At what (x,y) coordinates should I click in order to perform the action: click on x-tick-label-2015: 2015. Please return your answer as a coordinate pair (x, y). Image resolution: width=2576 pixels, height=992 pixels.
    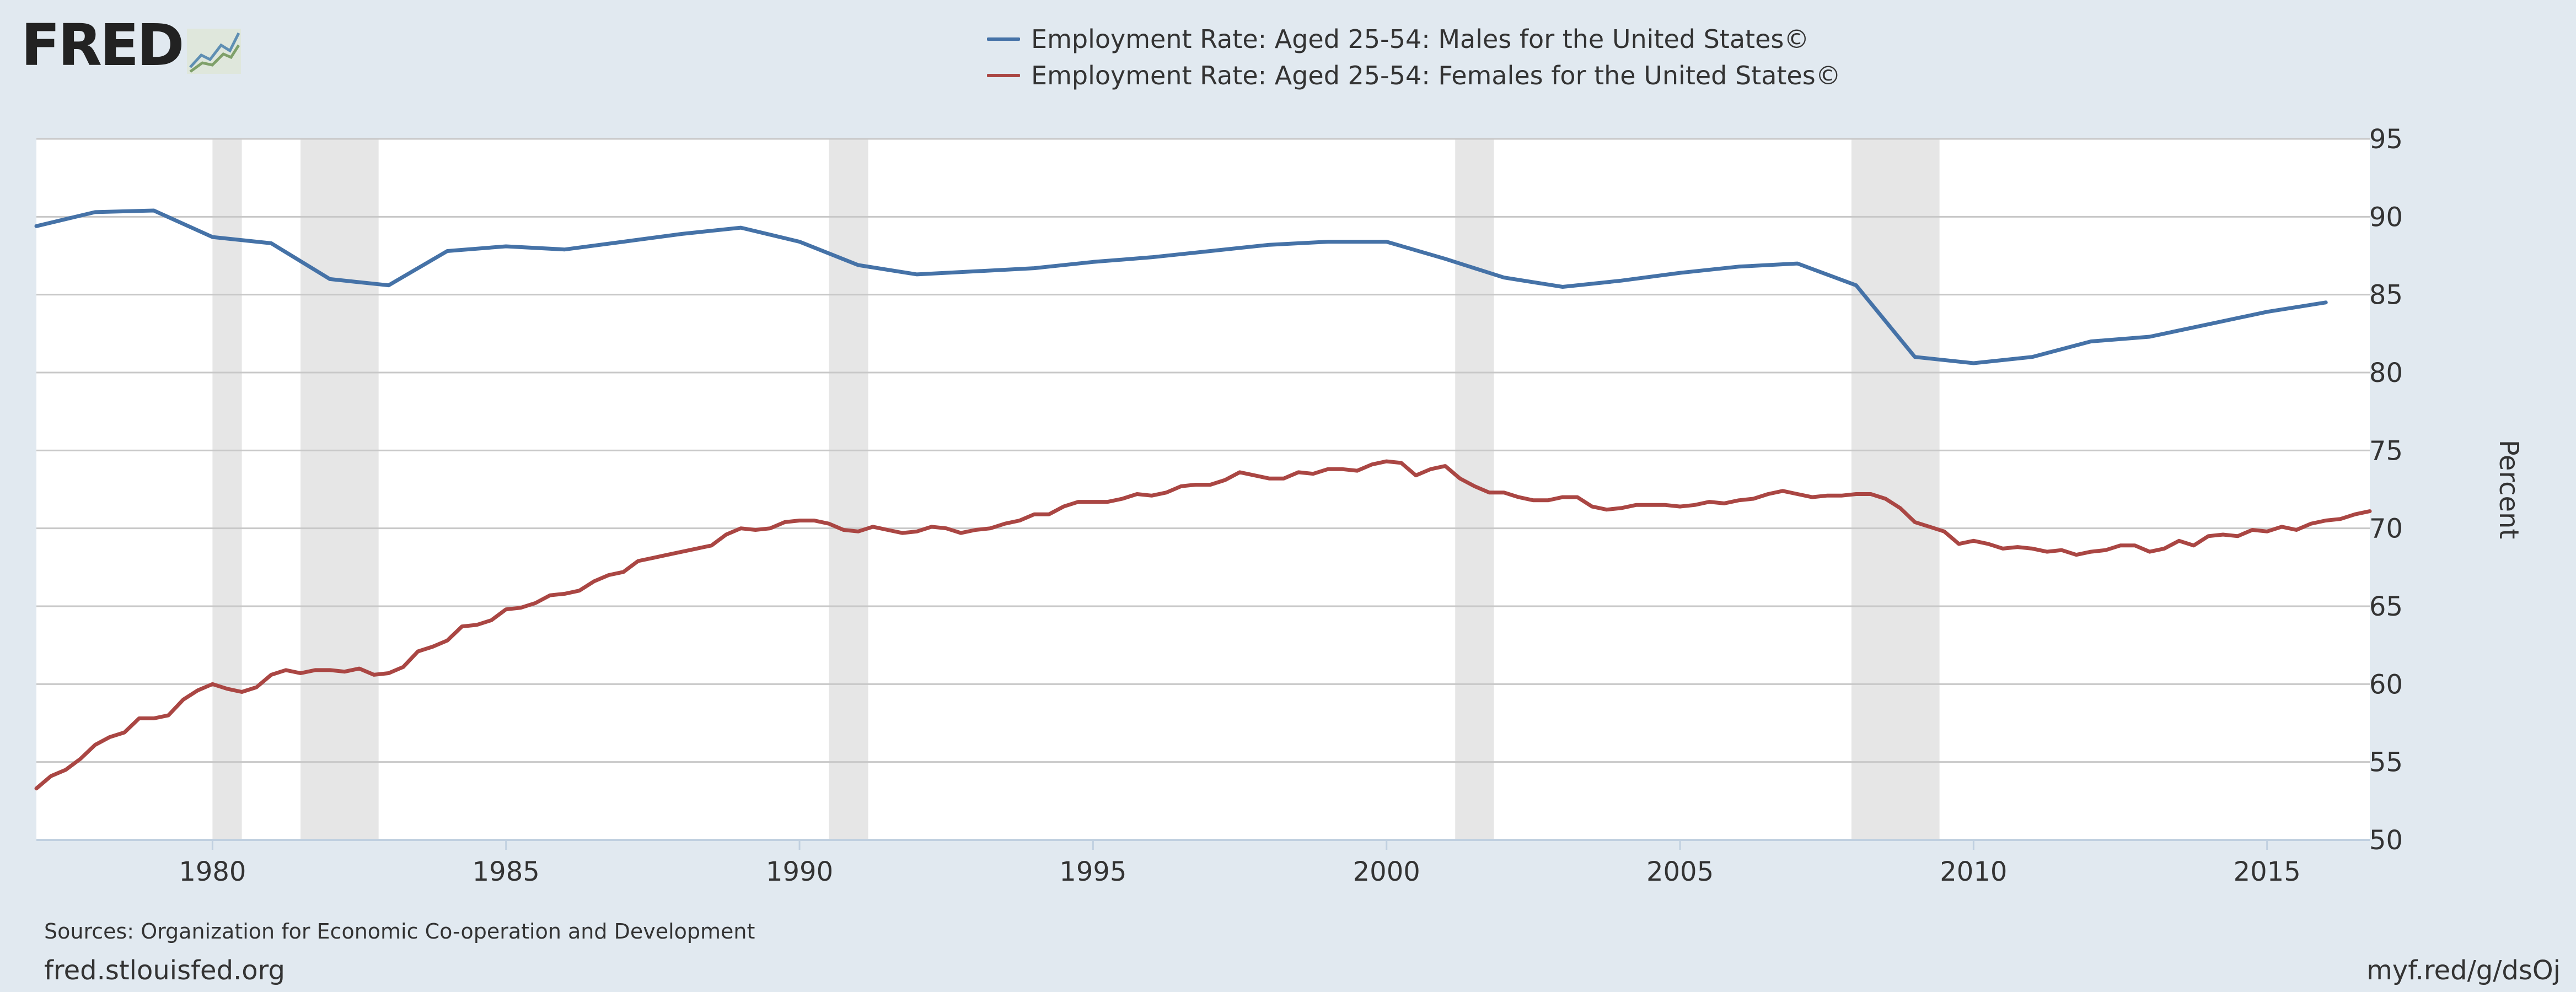
    Looking at the image, I should click on (2267, 871).